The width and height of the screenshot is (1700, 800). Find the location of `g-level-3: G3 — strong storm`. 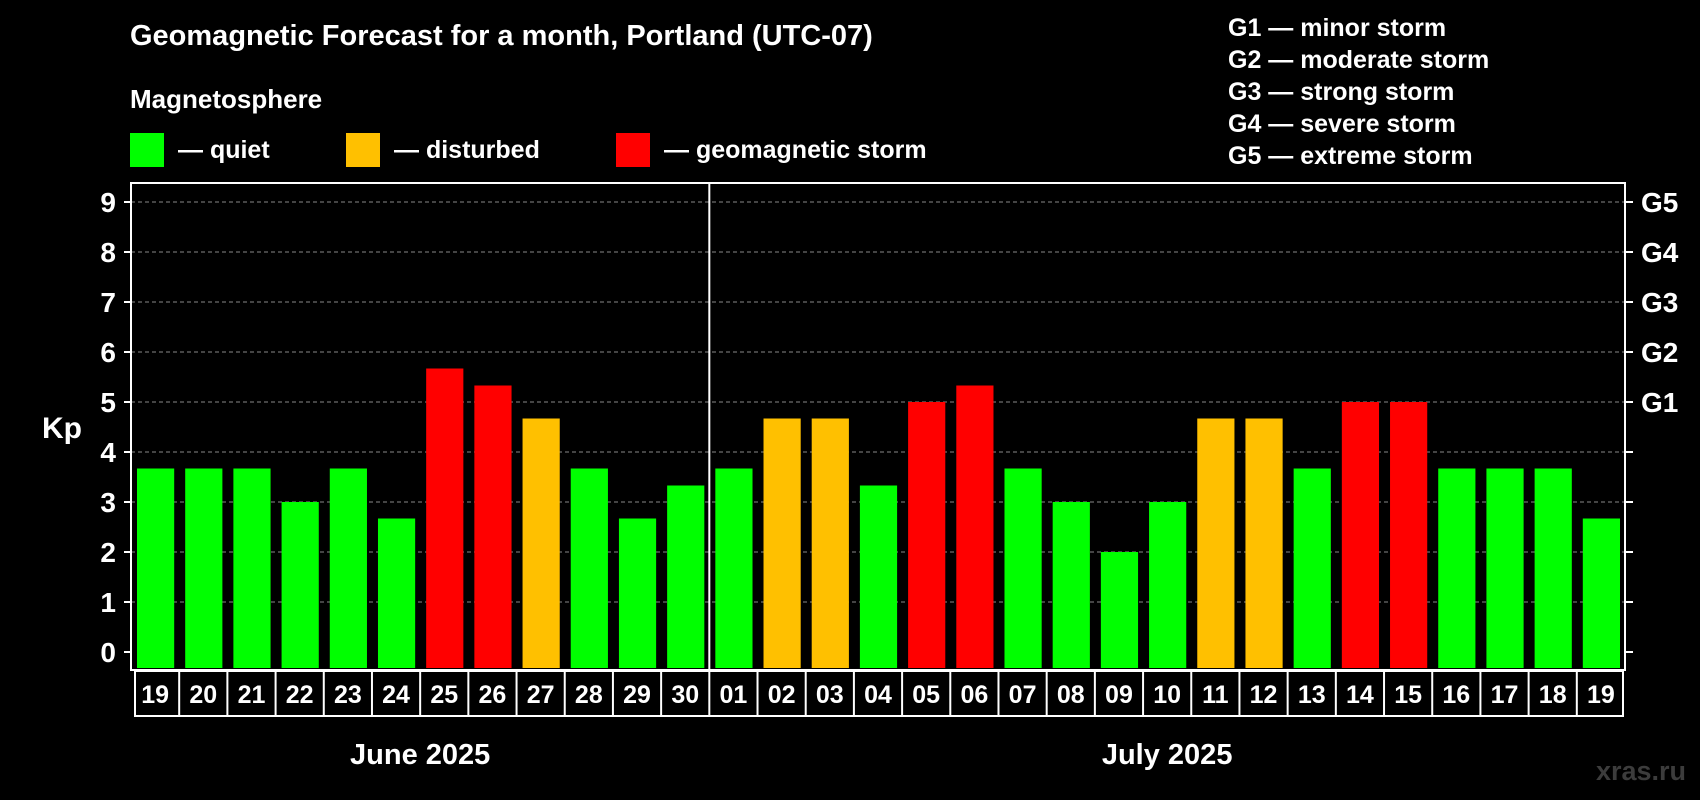

g-level-3: G3 — strong storm is located at coordinates (1341, 92).